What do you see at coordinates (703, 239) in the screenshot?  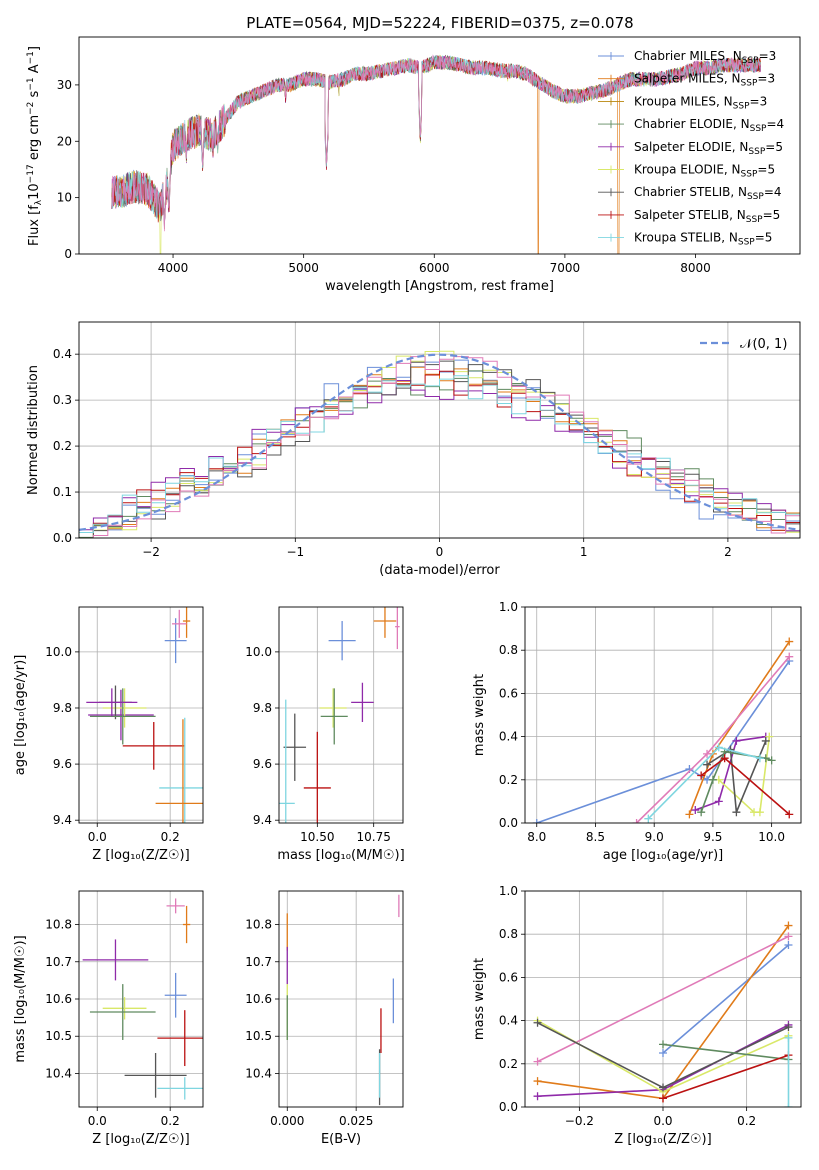 I see `legend-entry: Kroupa STELIB, NSSP=5` at bounding box center [703, 239].